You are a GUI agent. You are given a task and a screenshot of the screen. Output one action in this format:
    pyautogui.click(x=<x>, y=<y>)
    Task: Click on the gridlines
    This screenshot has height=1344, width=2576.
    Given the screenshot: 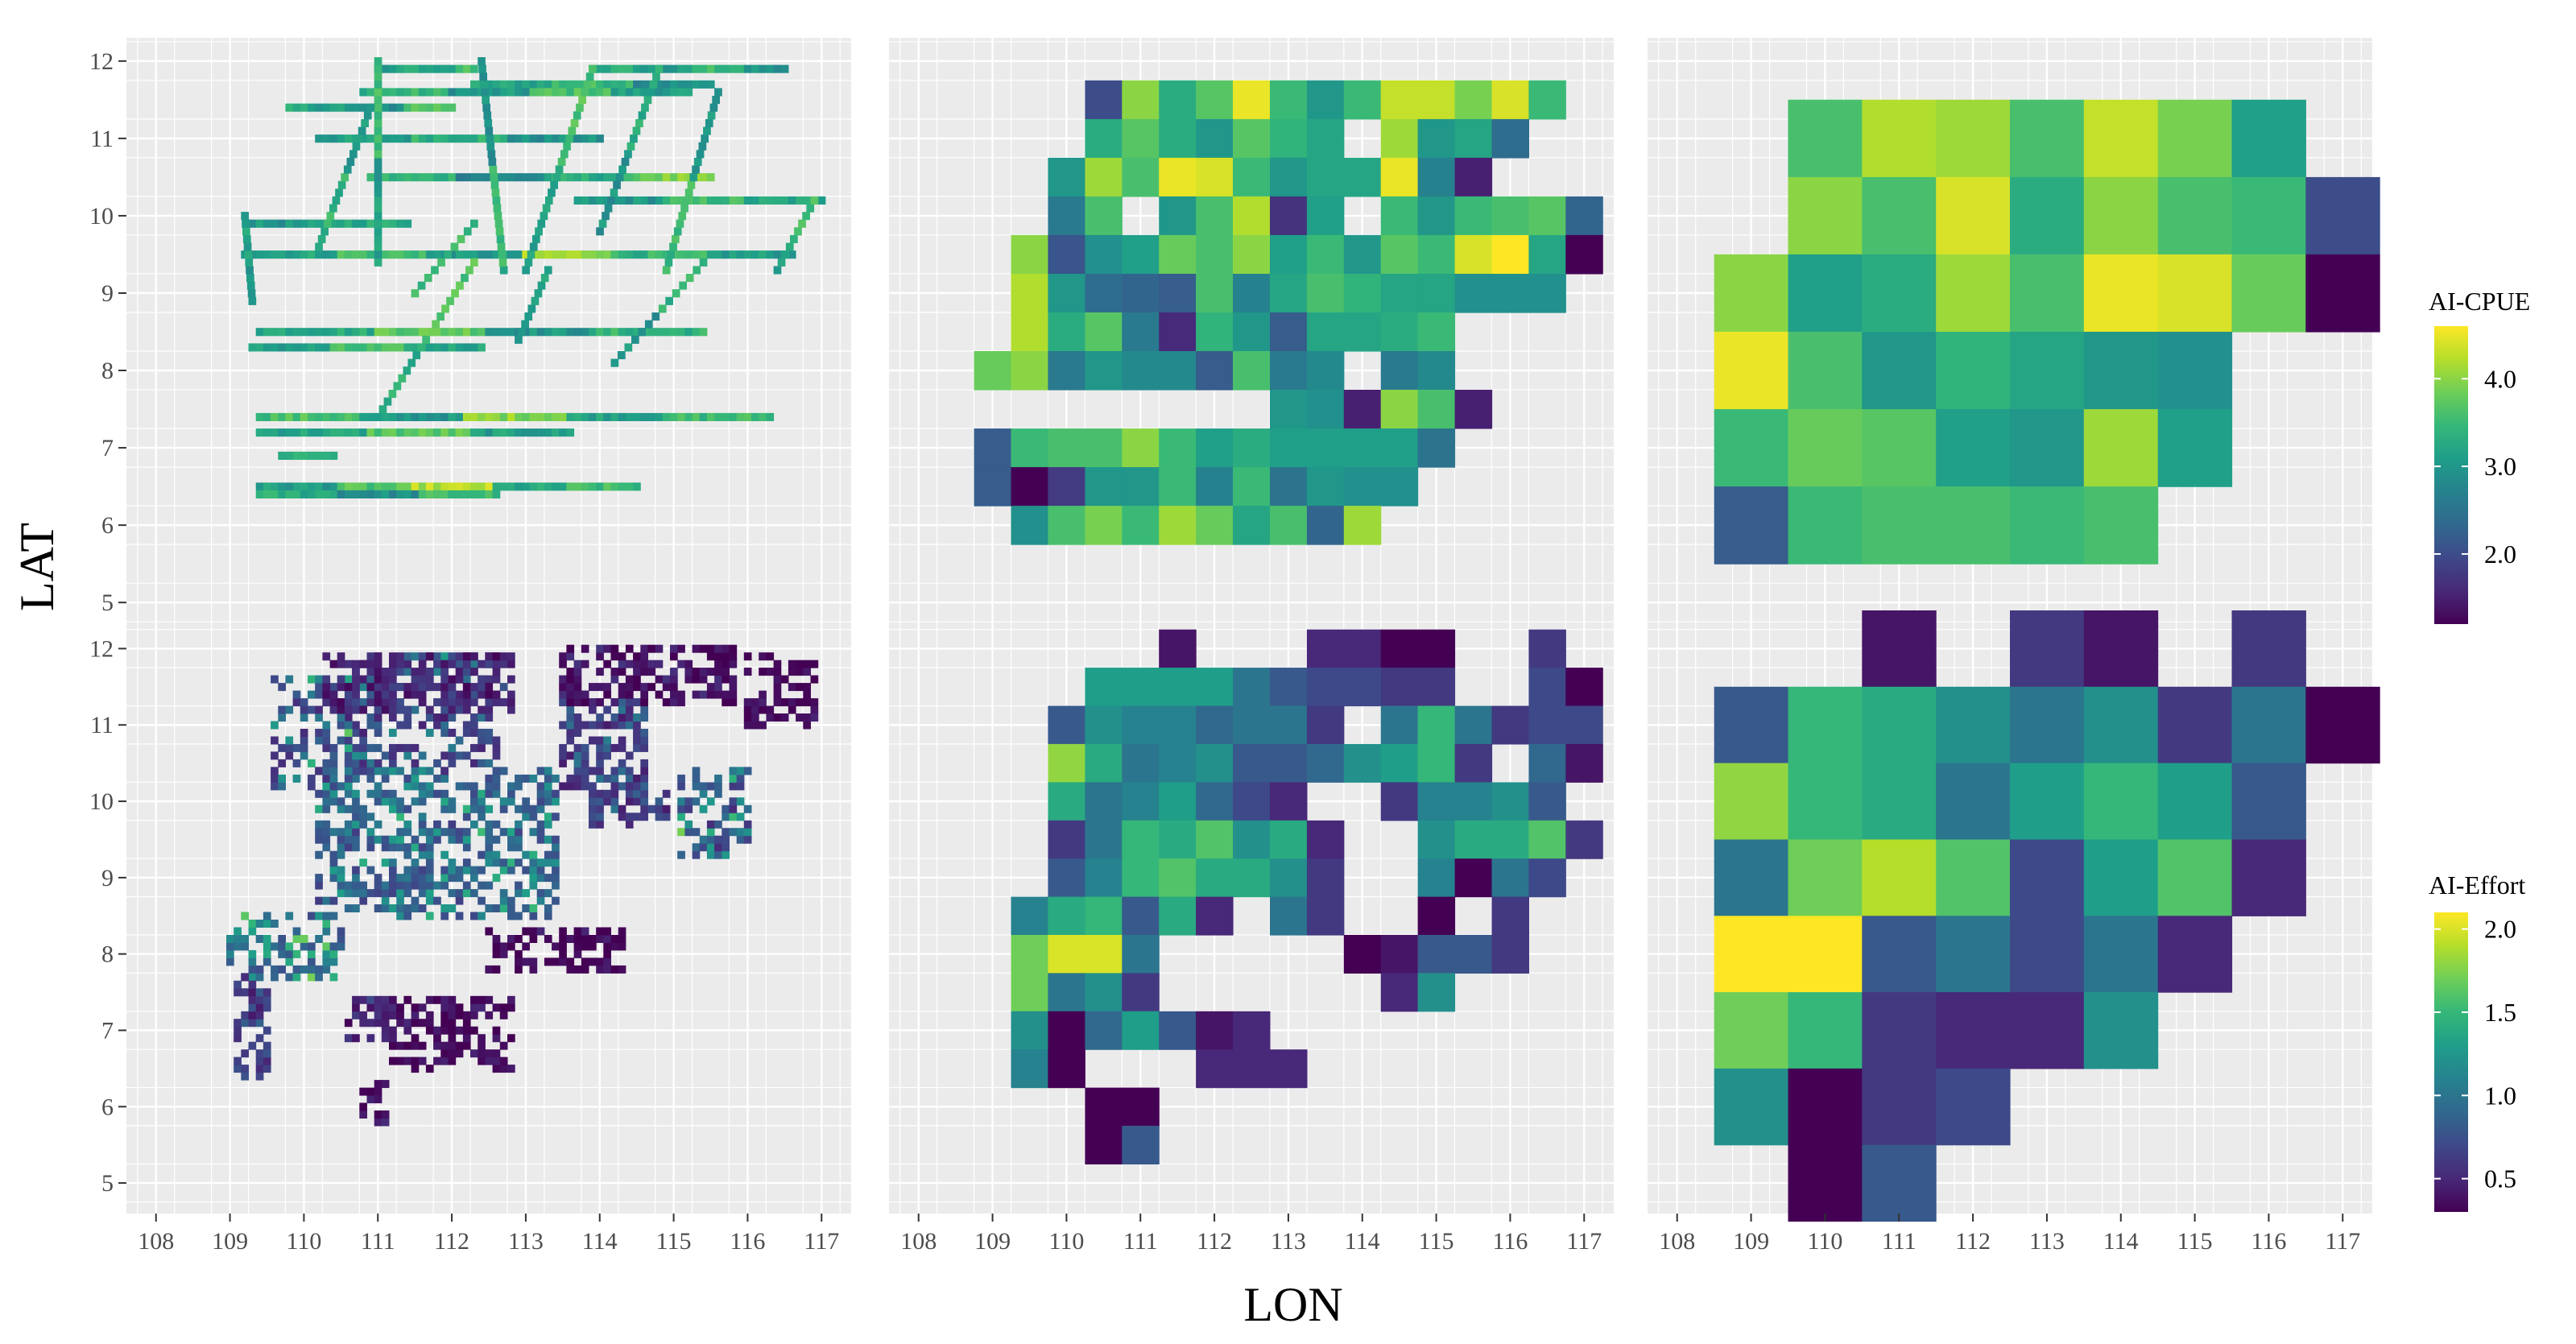 What is the action you would take?
    pyautogui.click(x=488, y=920)
    